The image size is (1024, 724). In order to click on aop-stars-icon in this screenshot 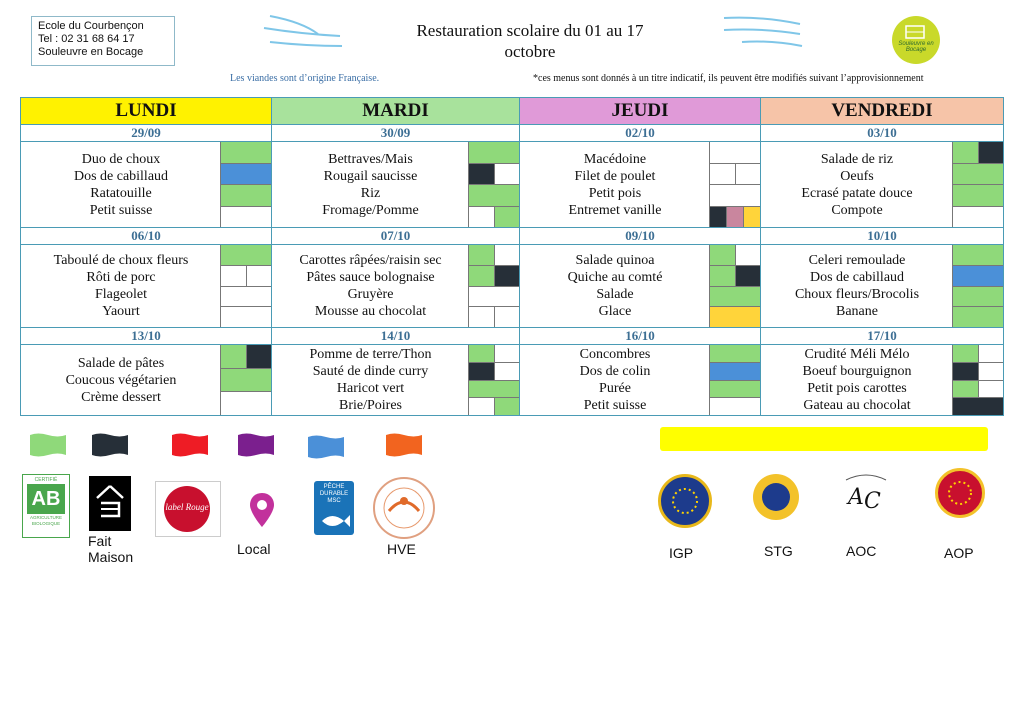, I will do `click(960, 493)`.